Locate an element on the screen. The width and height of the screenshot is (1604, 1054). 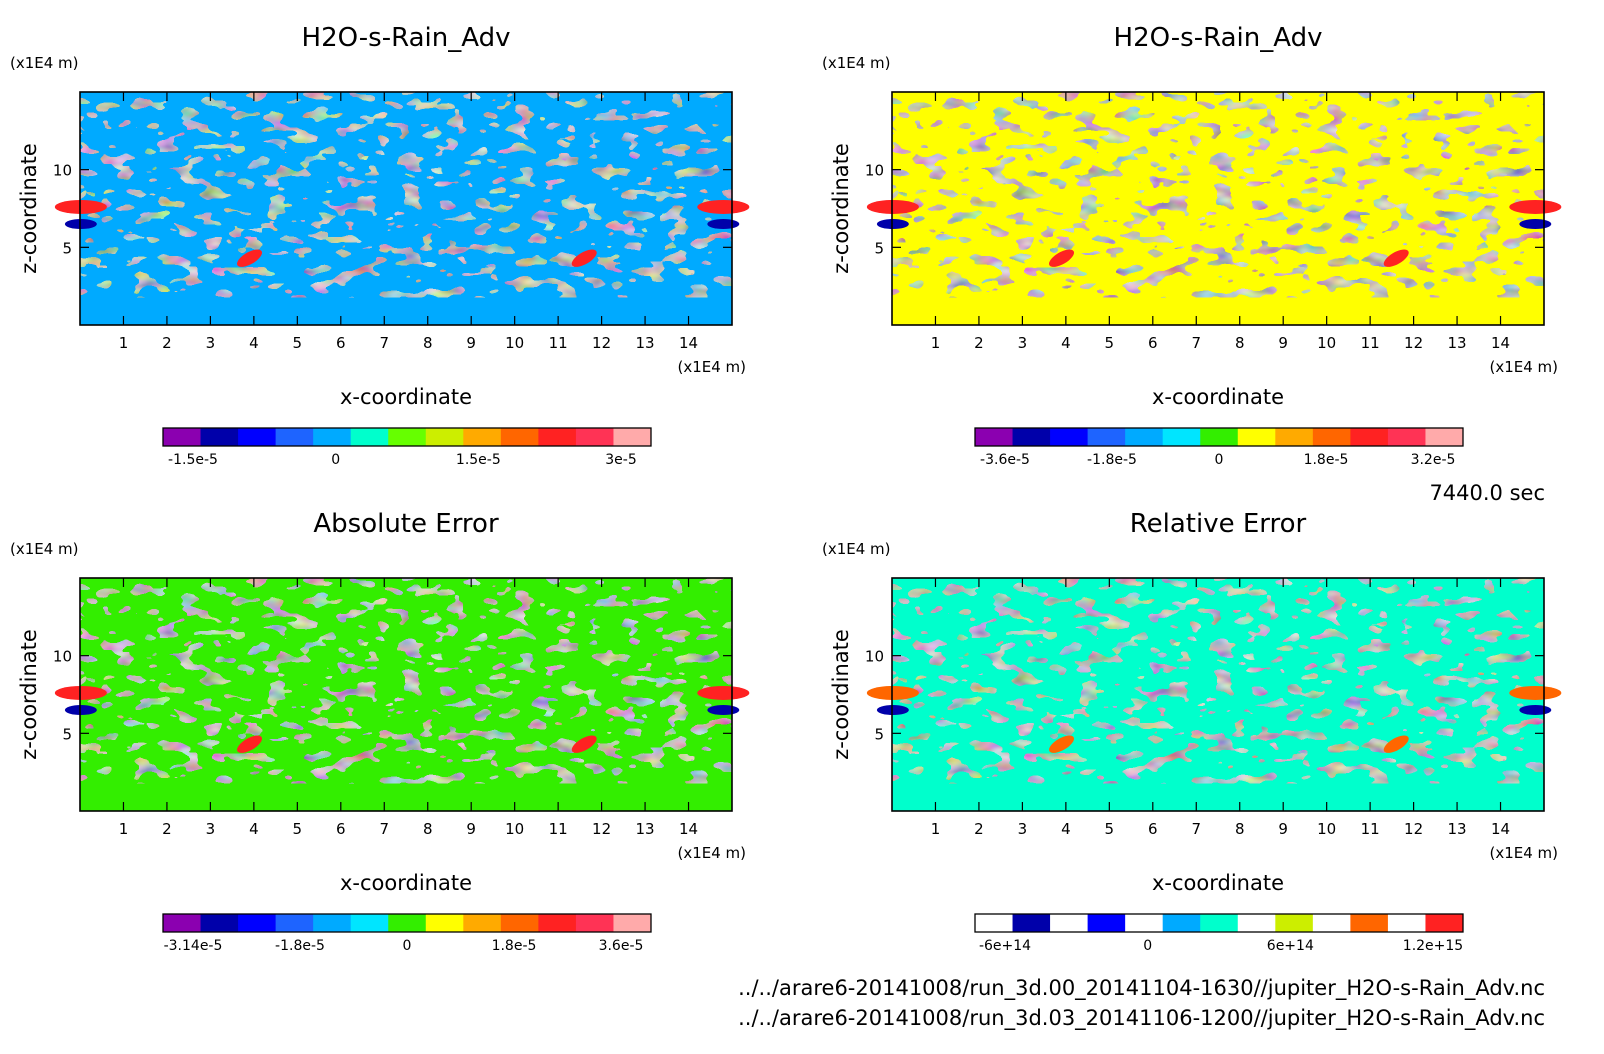
colorbar: -3.6e-5 -1.8e-5 0 1.8e-5 3.2e-5 is located at coordinates (1219, 447).